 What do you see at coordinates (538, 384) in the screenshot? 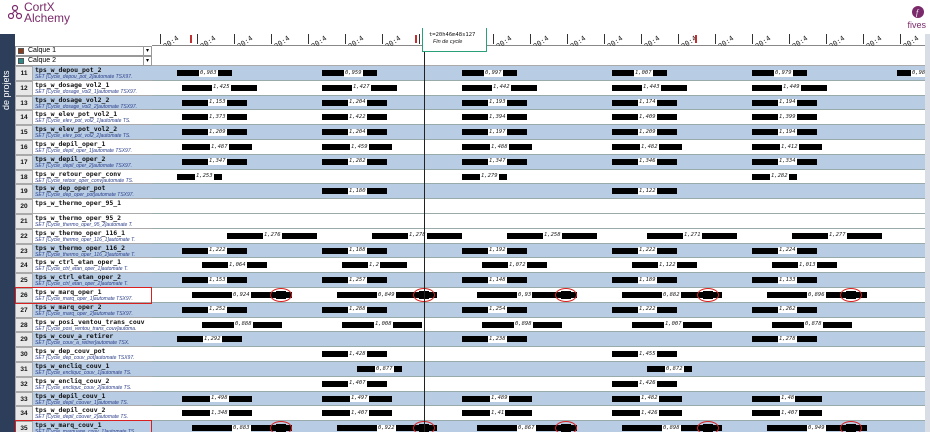
I see `row-track: 1,407 1,426` at bounding box center [538, 384].